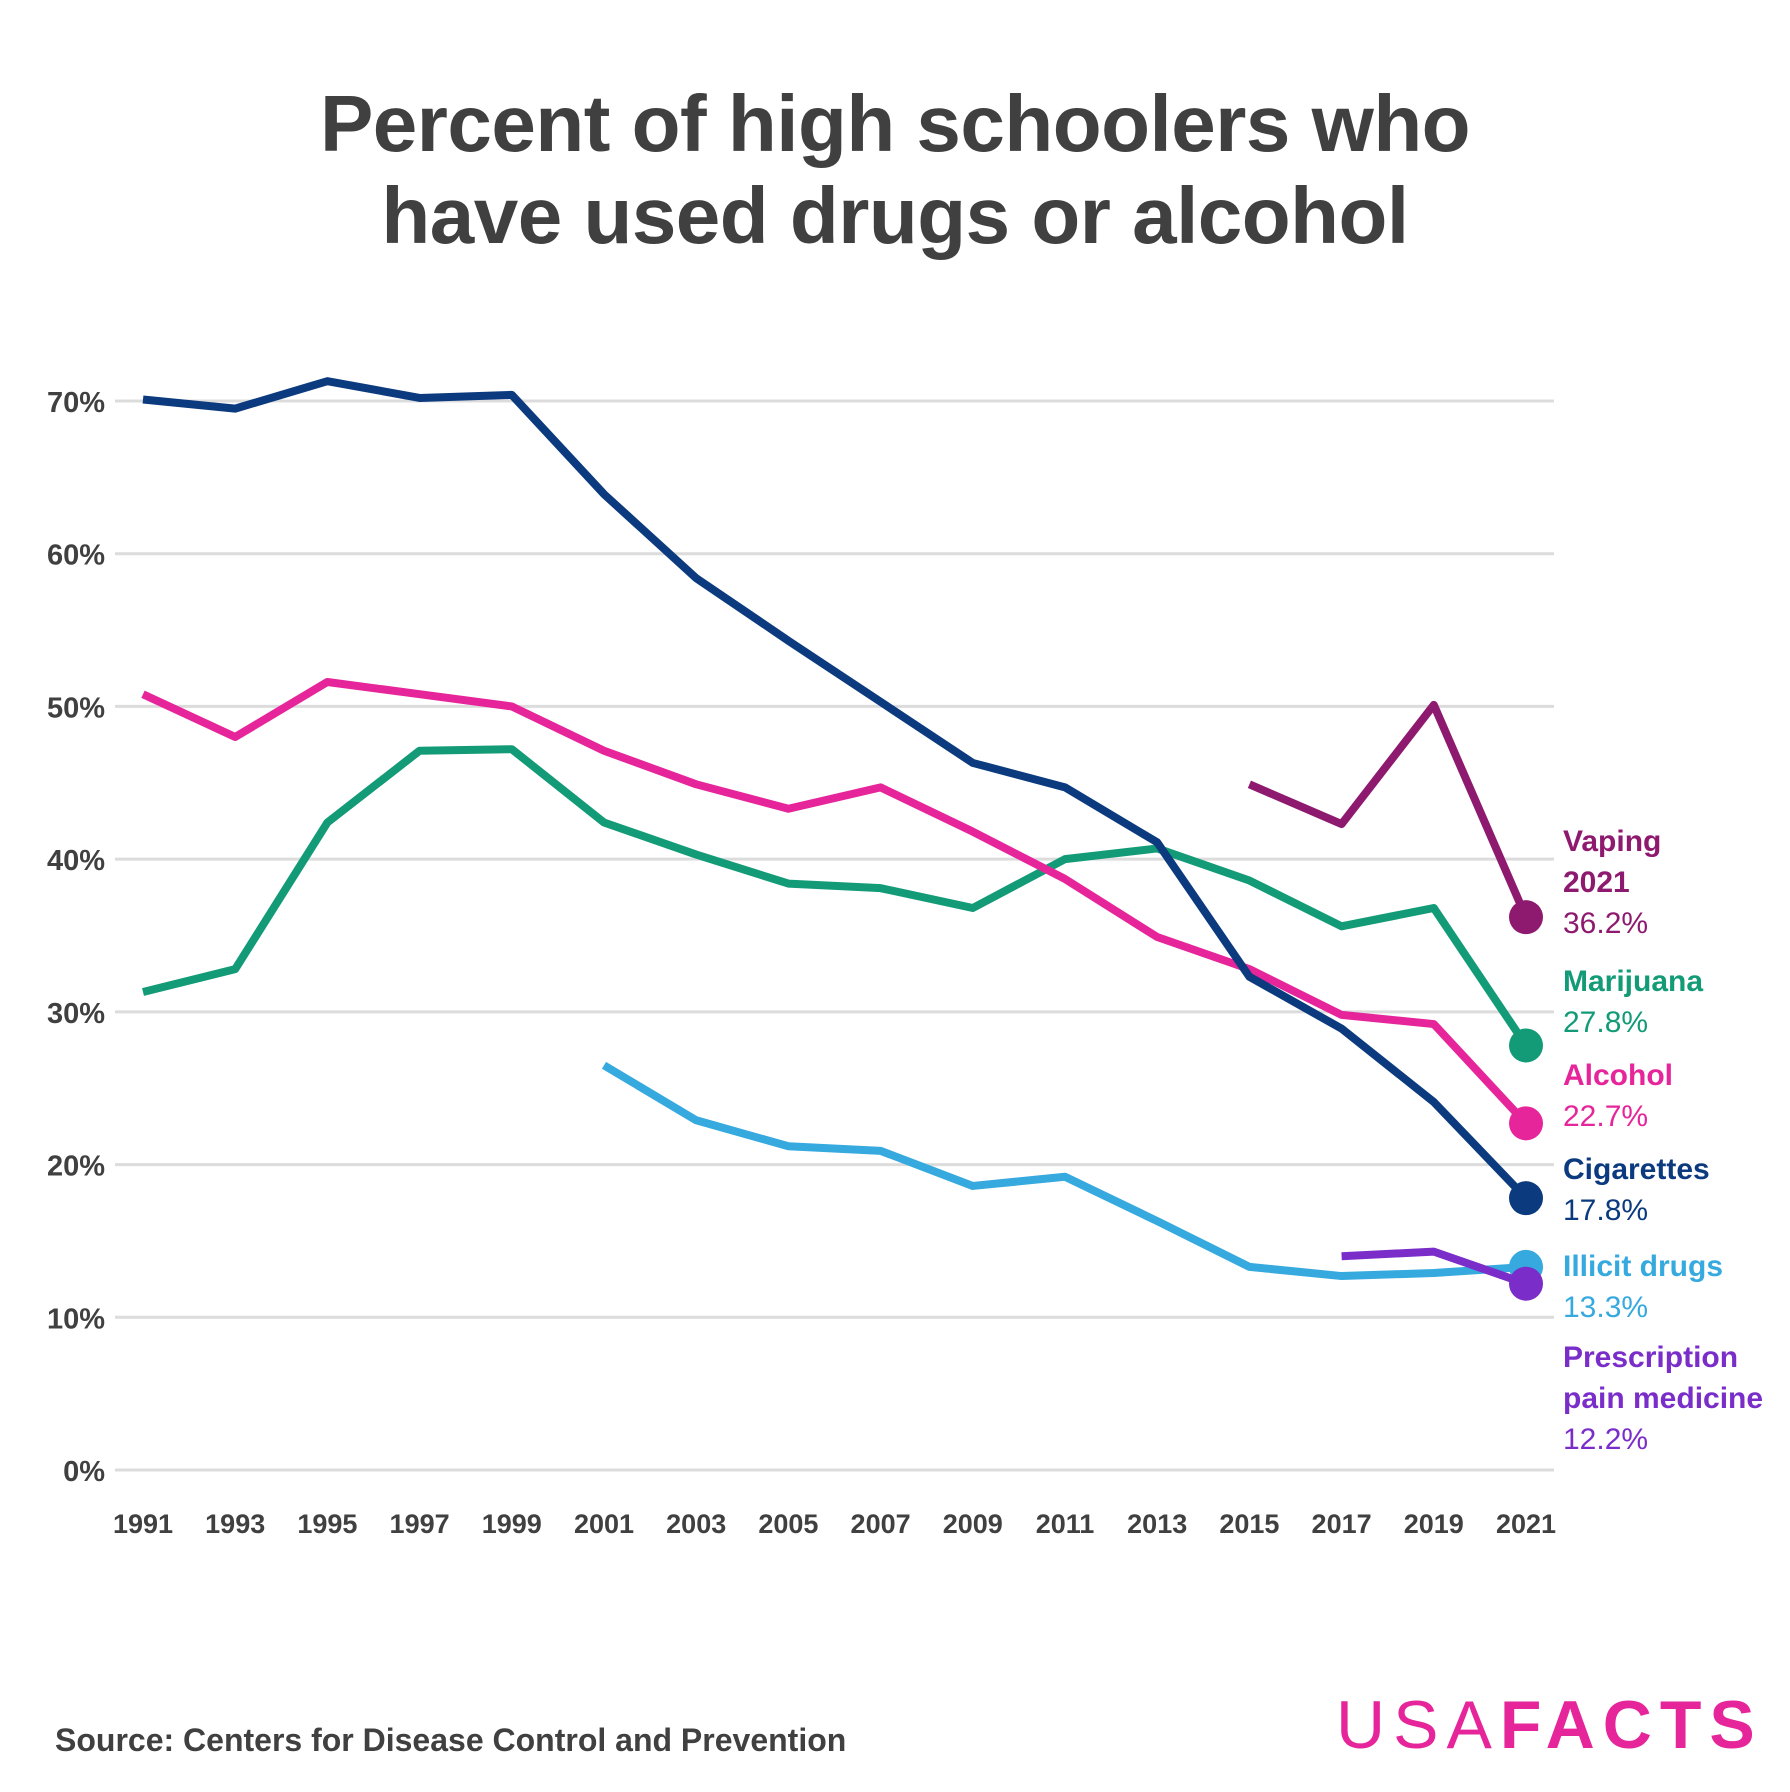  Describe the element at coordinates (327, 1524) in the screenshot. I see `x-tick-label: 1995` at that location.